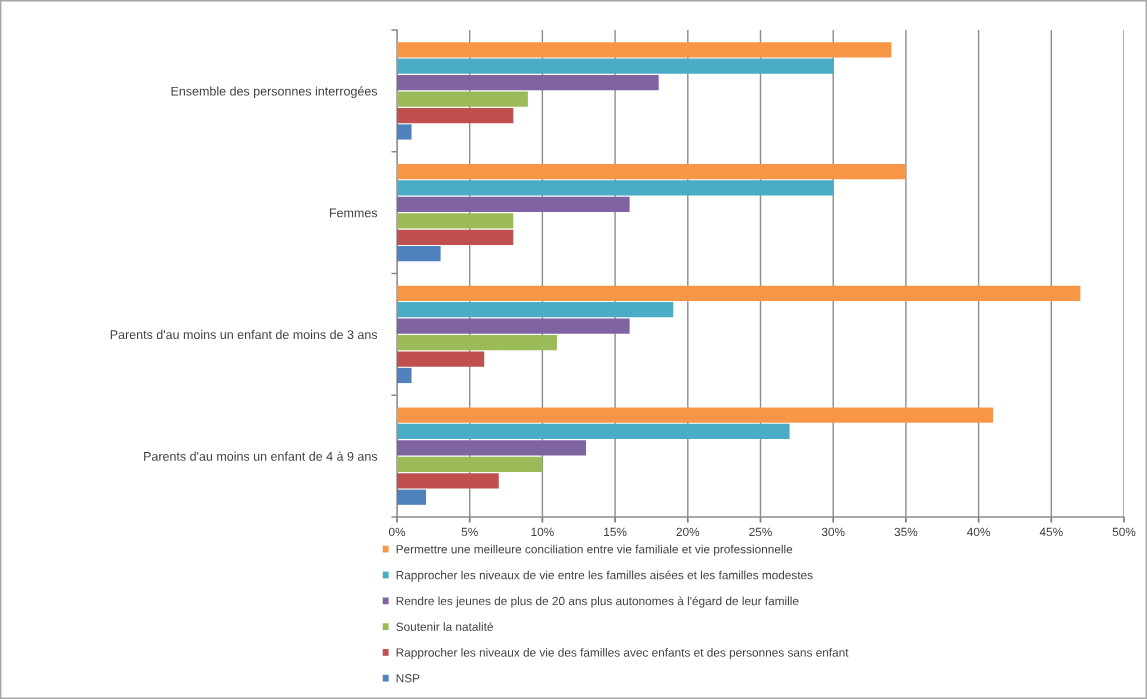 This screenshot has height=699, width=1147. Describe the element at coordinates (615, 532) in the screenshot. I see `x-tick-label: 15%` at that location.